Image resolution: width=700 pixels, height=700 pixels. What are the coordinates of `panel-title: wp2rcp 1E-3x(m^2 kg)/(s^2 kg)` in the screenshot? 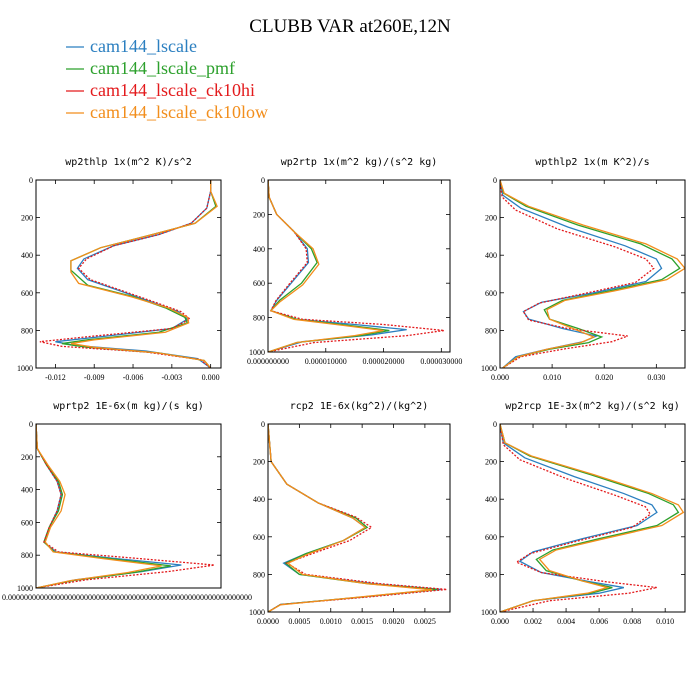 It's located at (592, 406).